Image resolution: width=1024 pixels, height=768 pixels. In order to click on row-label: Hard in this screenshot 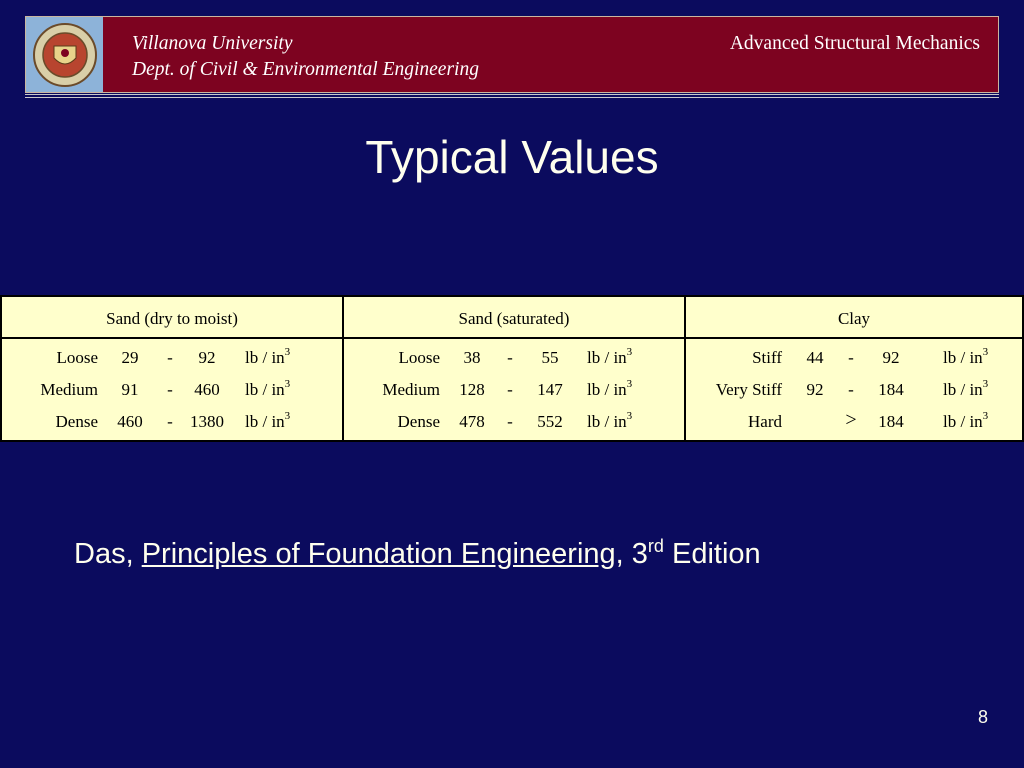, I will do `click(765, 421)`.